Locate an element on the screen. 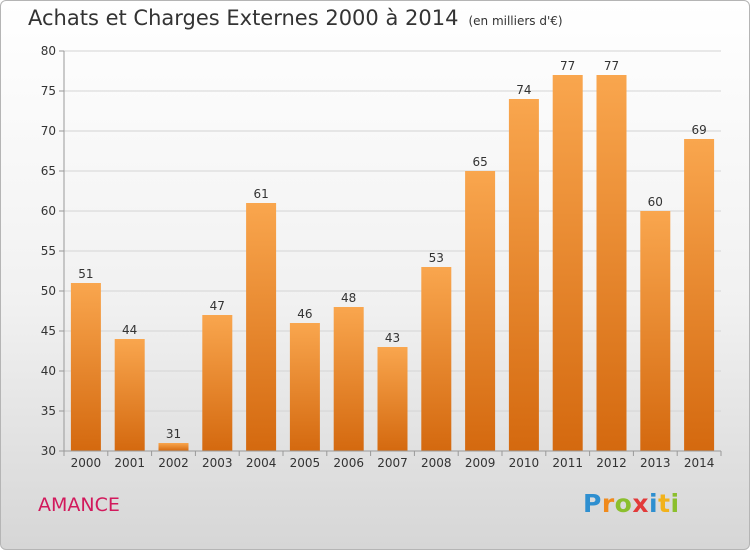 The height and width of the screenshot is (550, 750). logo-letter: o is located at coordinates (623, 503).